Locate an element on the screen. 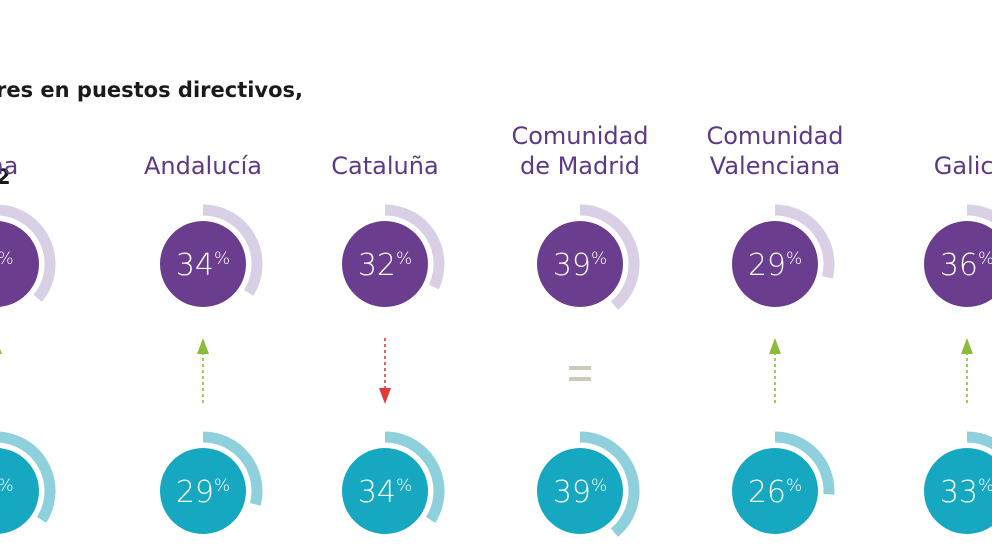  region-label-0-0: aña is located at coordinates (9, 166).